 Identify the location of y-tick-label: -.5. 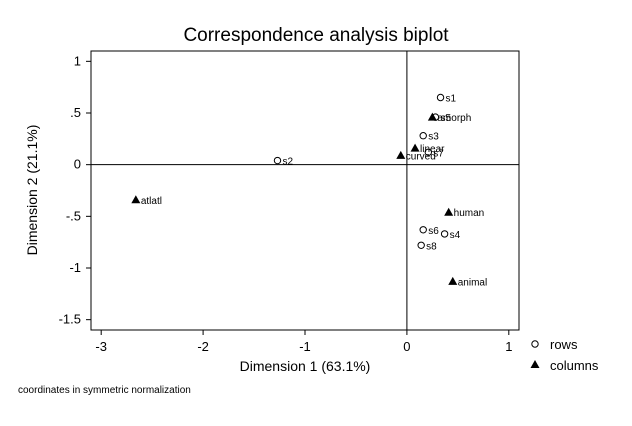
(73, 215).